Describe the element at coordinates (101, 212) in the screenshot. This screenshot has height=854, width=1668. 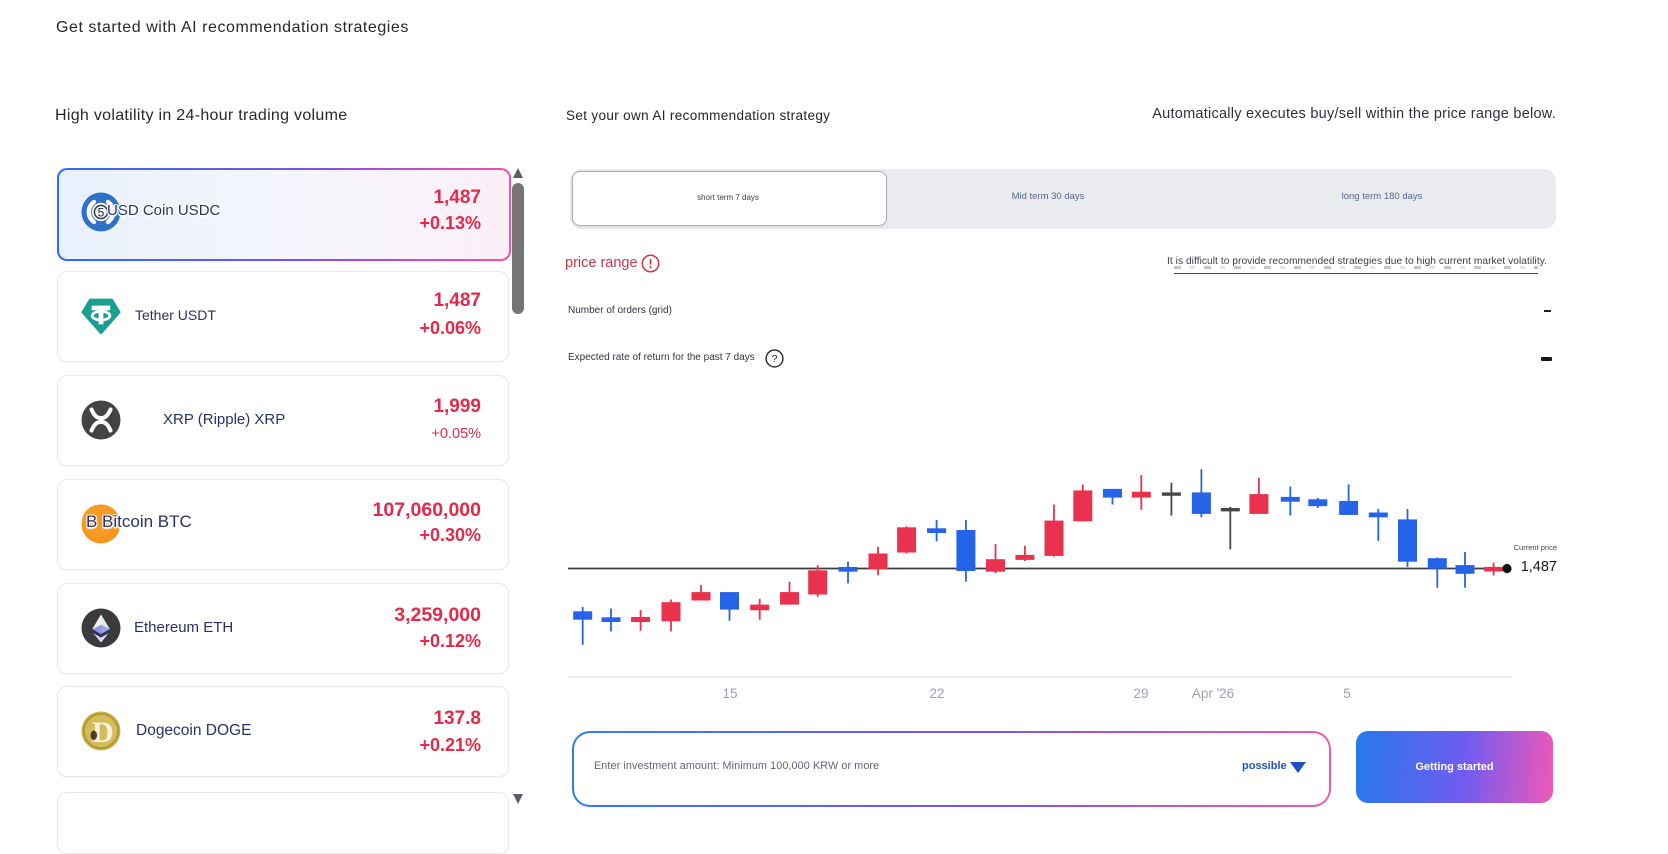
I see `svg-text: 5` at that location.